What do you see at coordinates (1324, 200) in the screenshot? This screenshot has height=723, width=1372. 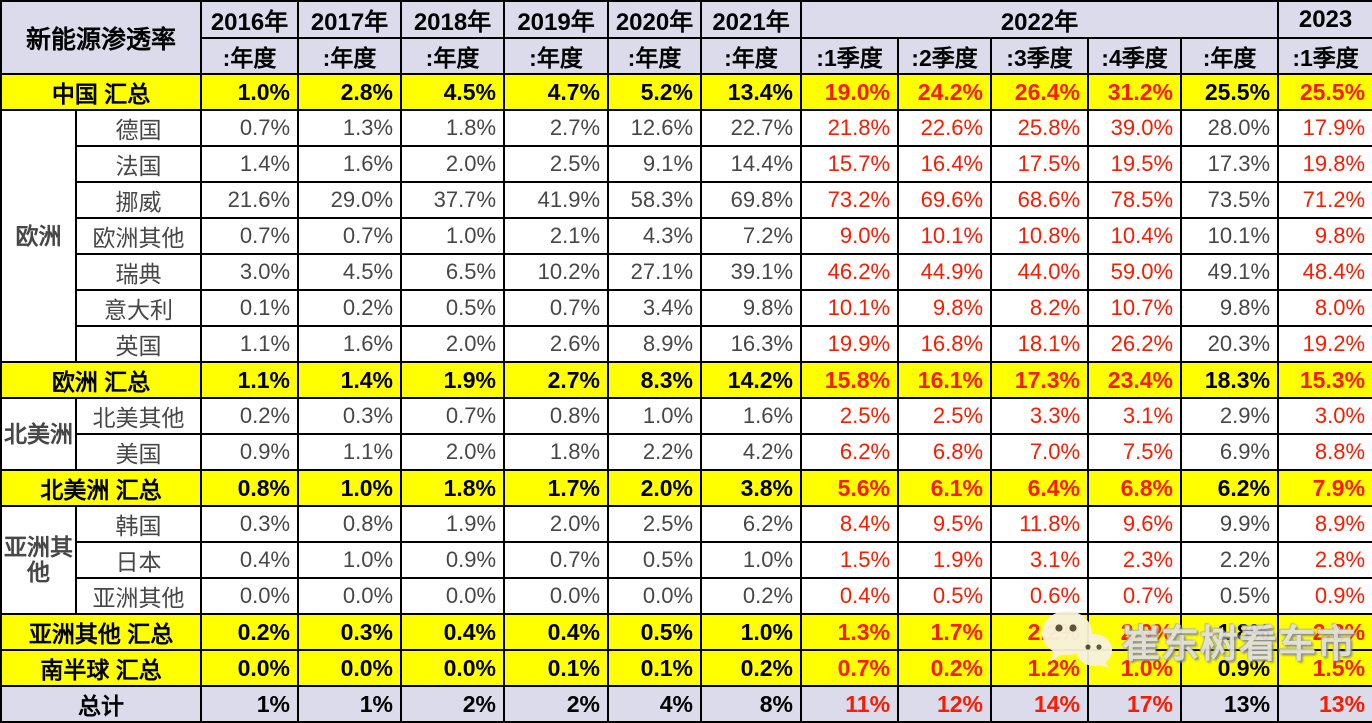 I see `value-cell: 71.2%` at bounding box center [1324, 200].